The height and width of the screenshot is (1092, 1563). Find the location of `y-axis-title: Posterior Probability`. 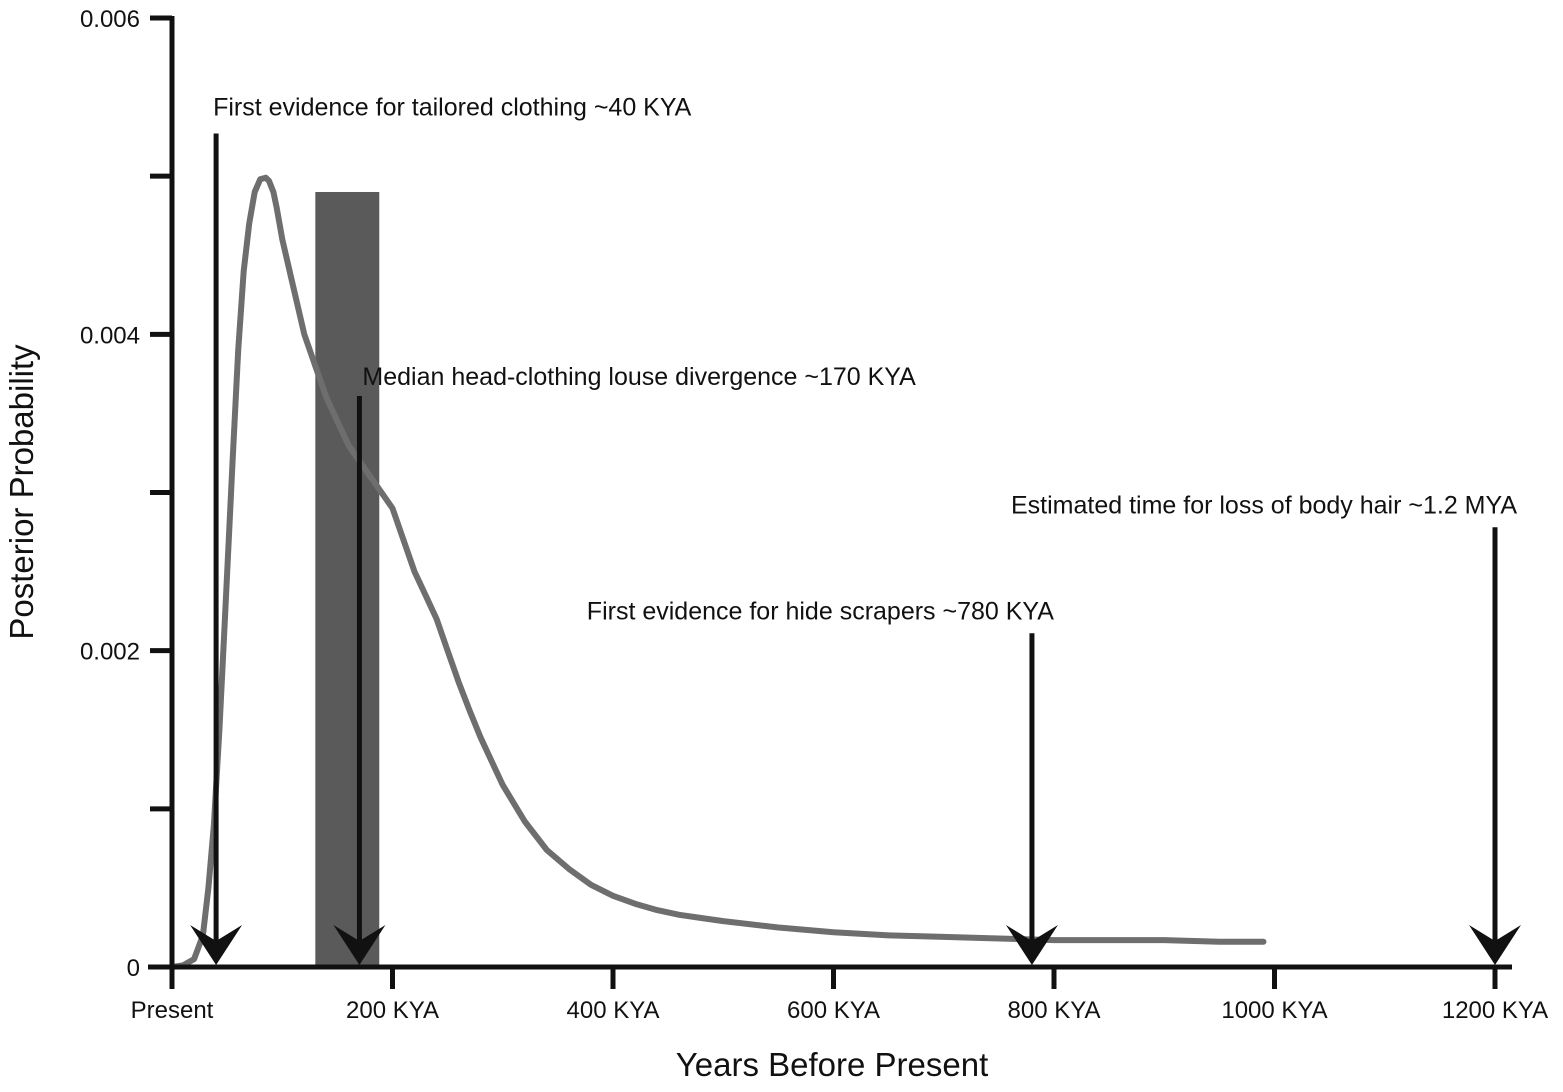

y-axis-title: Posterior Probability is located at coordinates (21, 492).